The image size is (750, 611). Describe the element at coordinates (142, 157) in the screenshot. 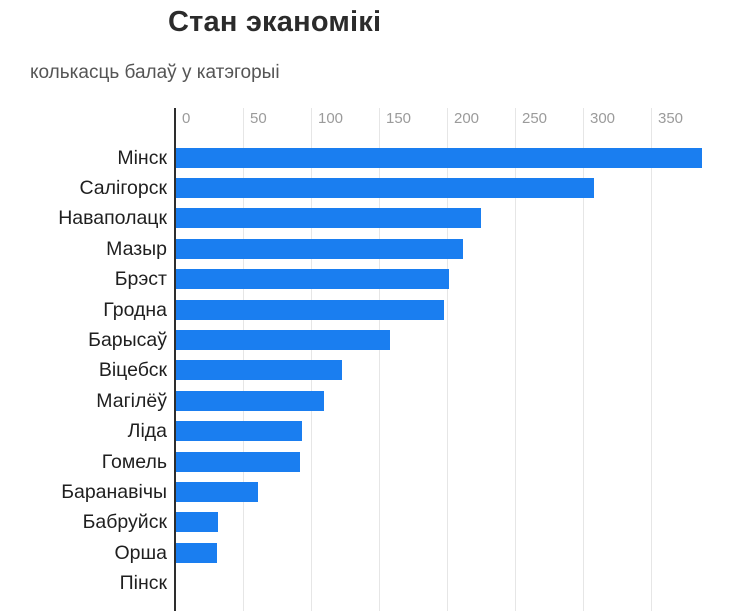

I see `category-label: Мінск` at that location.